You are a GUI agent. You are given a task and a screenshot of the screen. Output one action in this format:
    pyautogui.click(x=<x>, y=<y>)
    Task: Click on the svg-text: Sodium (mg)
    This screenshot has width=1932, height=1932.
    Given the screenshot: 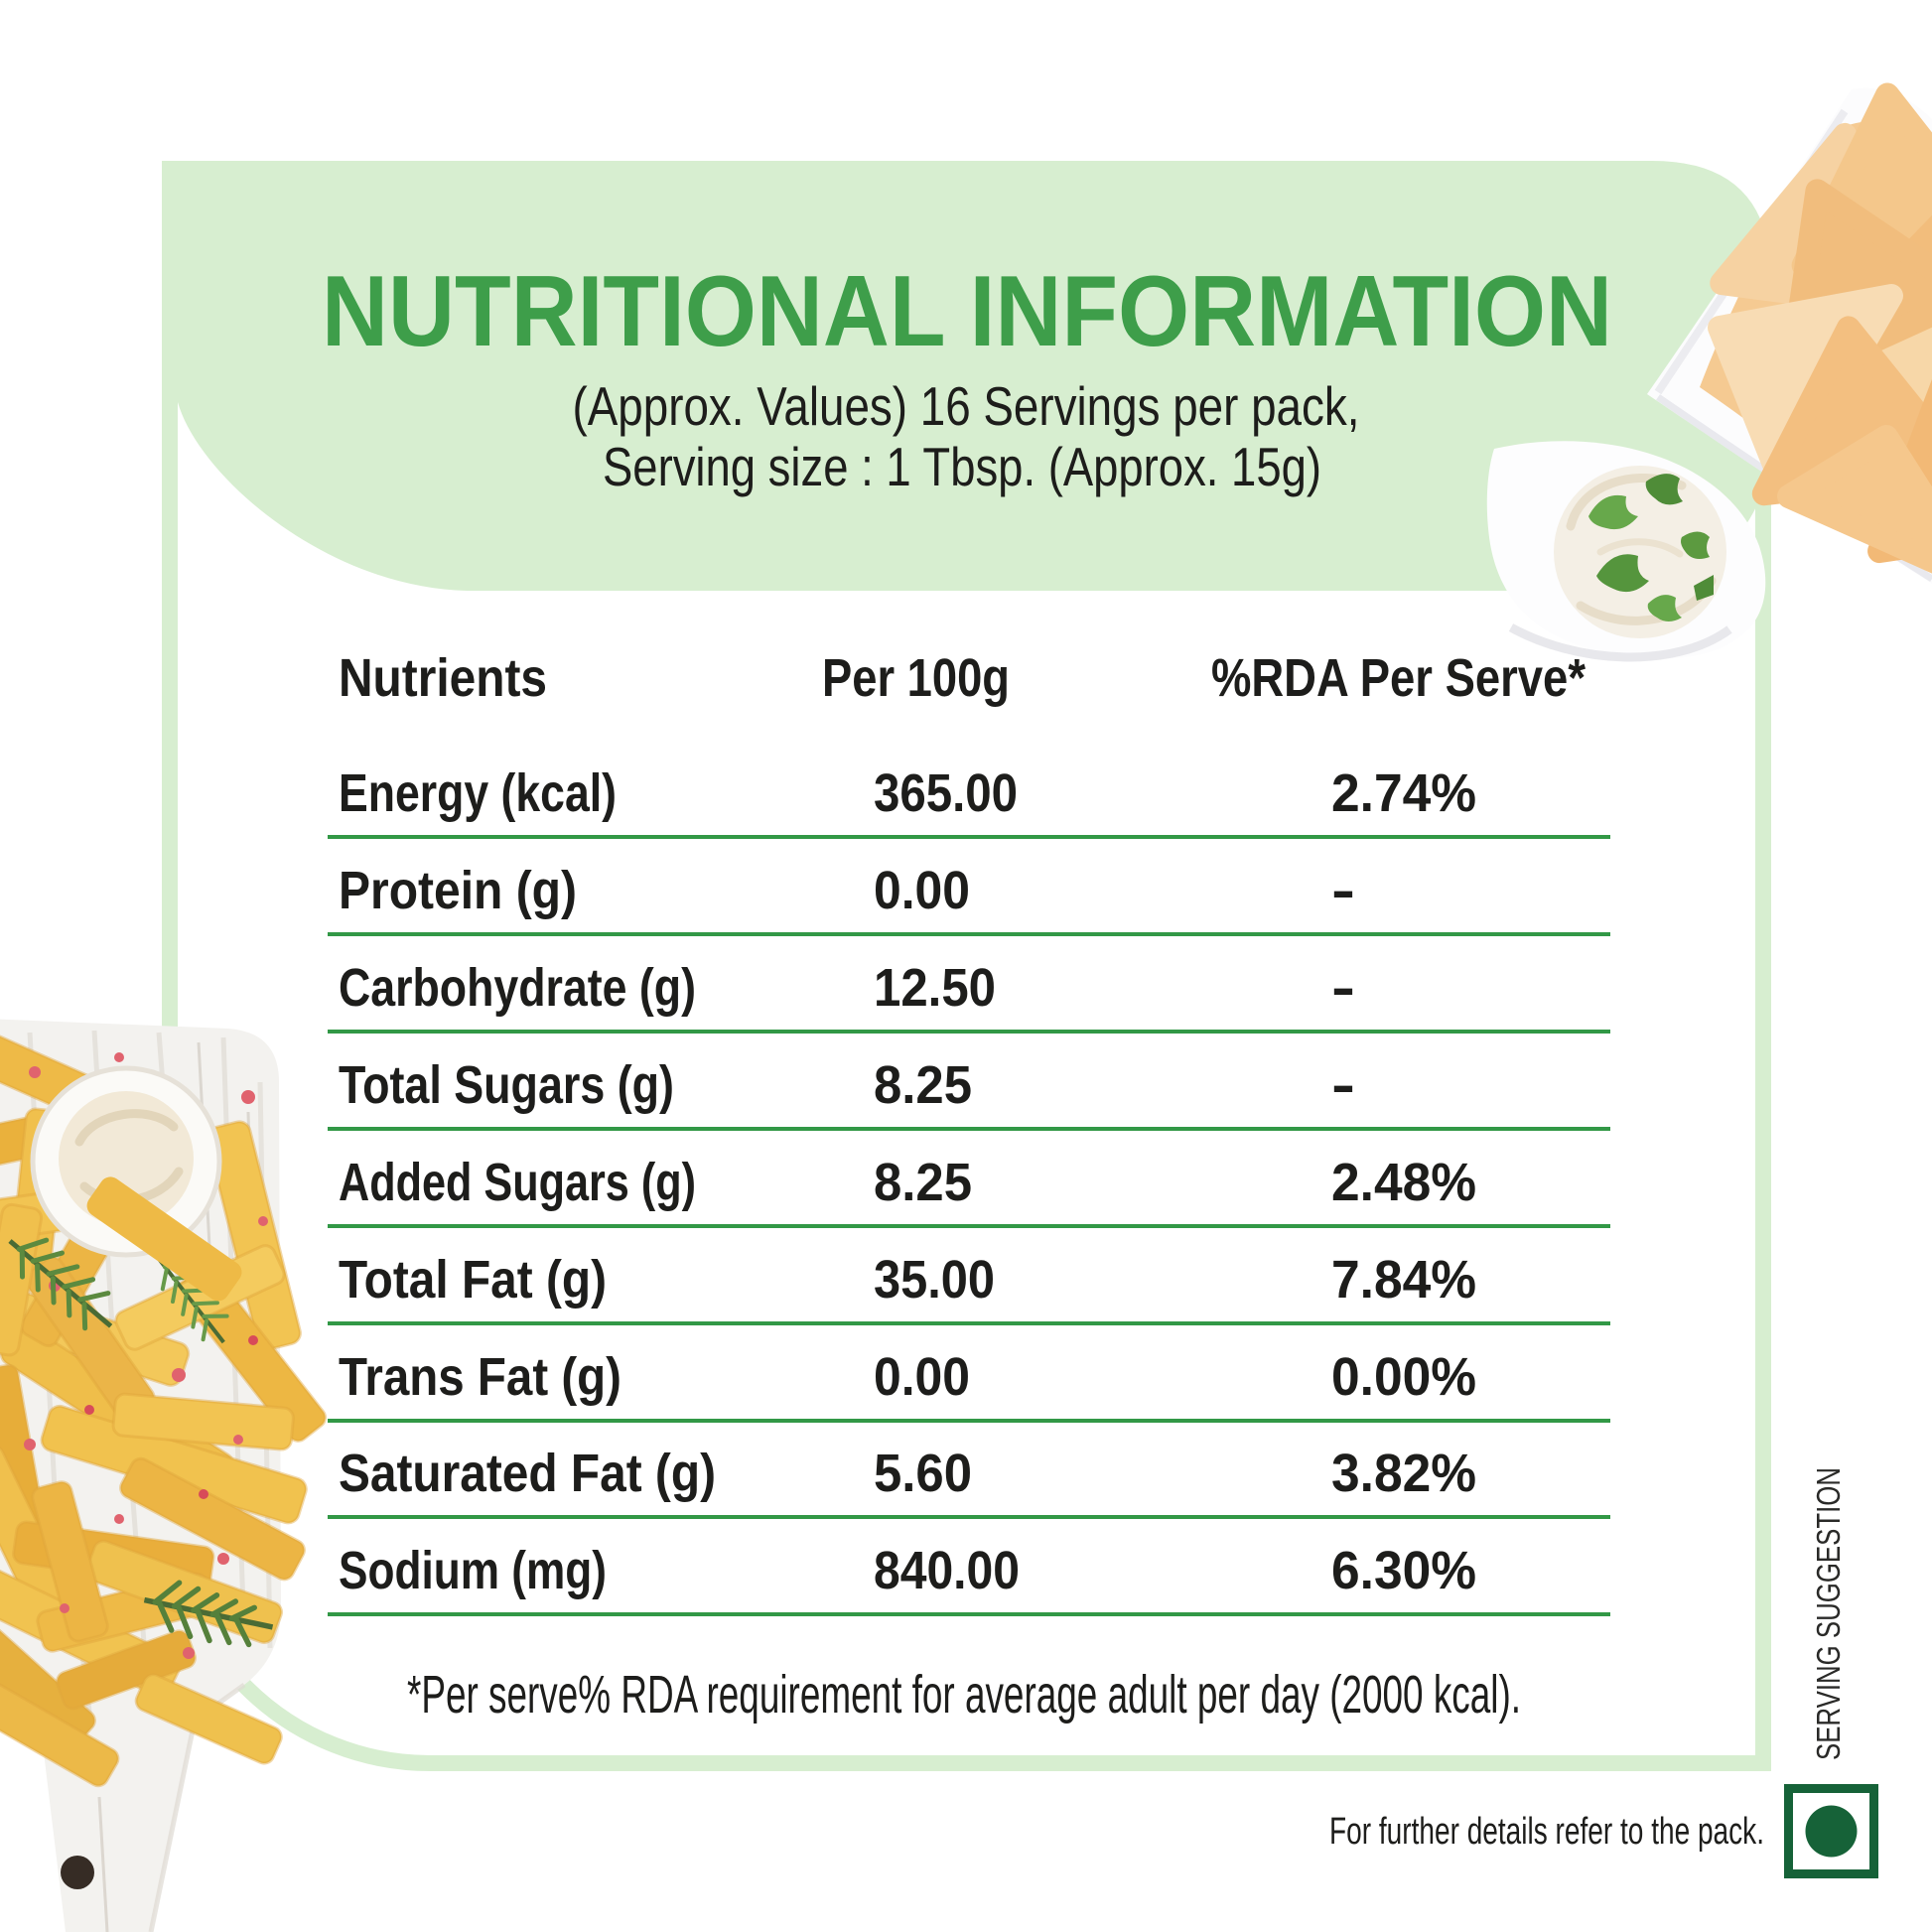 What is the action you would take?
    pyautogui.click(x=473, y=1571)
    